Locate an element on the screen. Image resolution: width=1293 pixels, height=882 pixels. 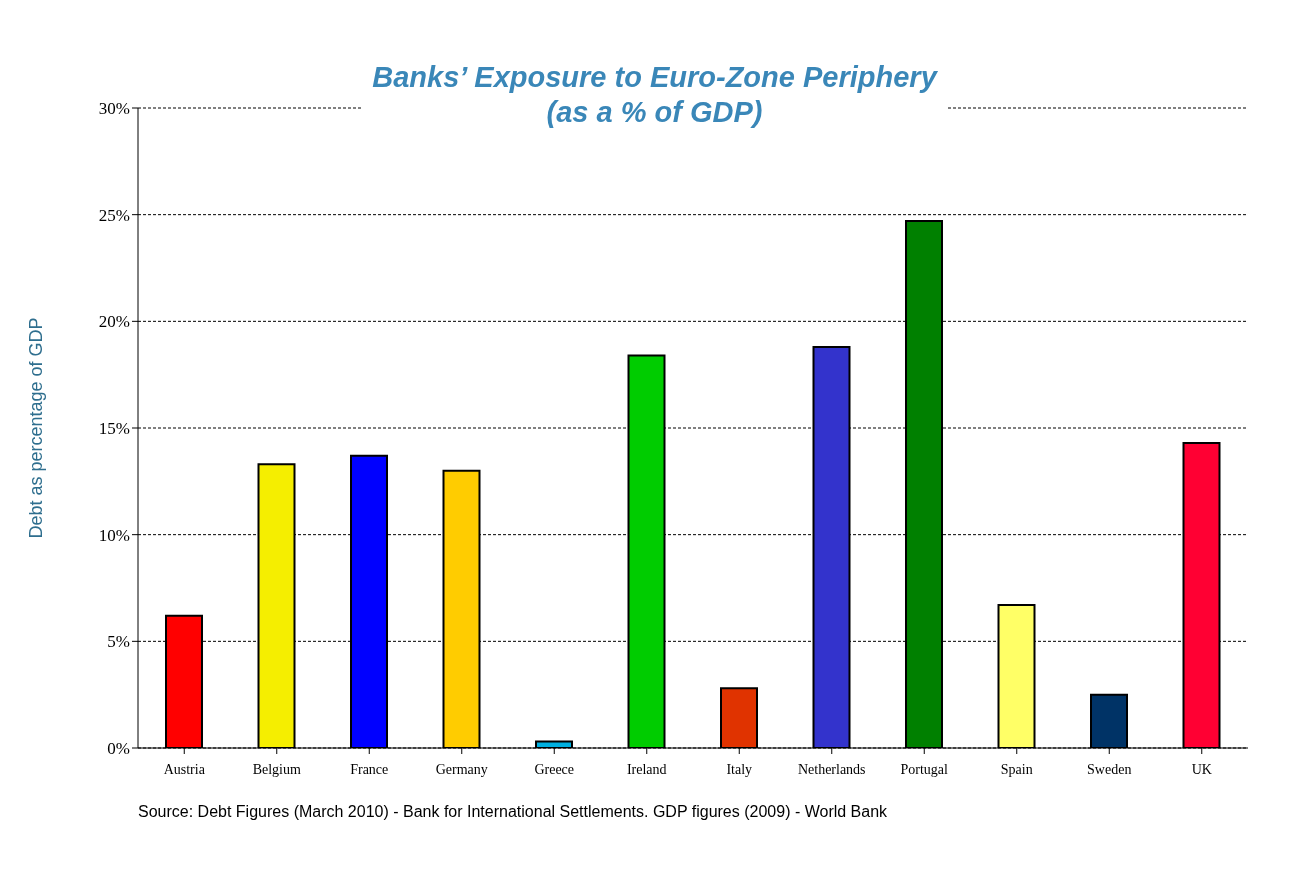
x-tick-label: Ireland is located at coordinates (646, 769).